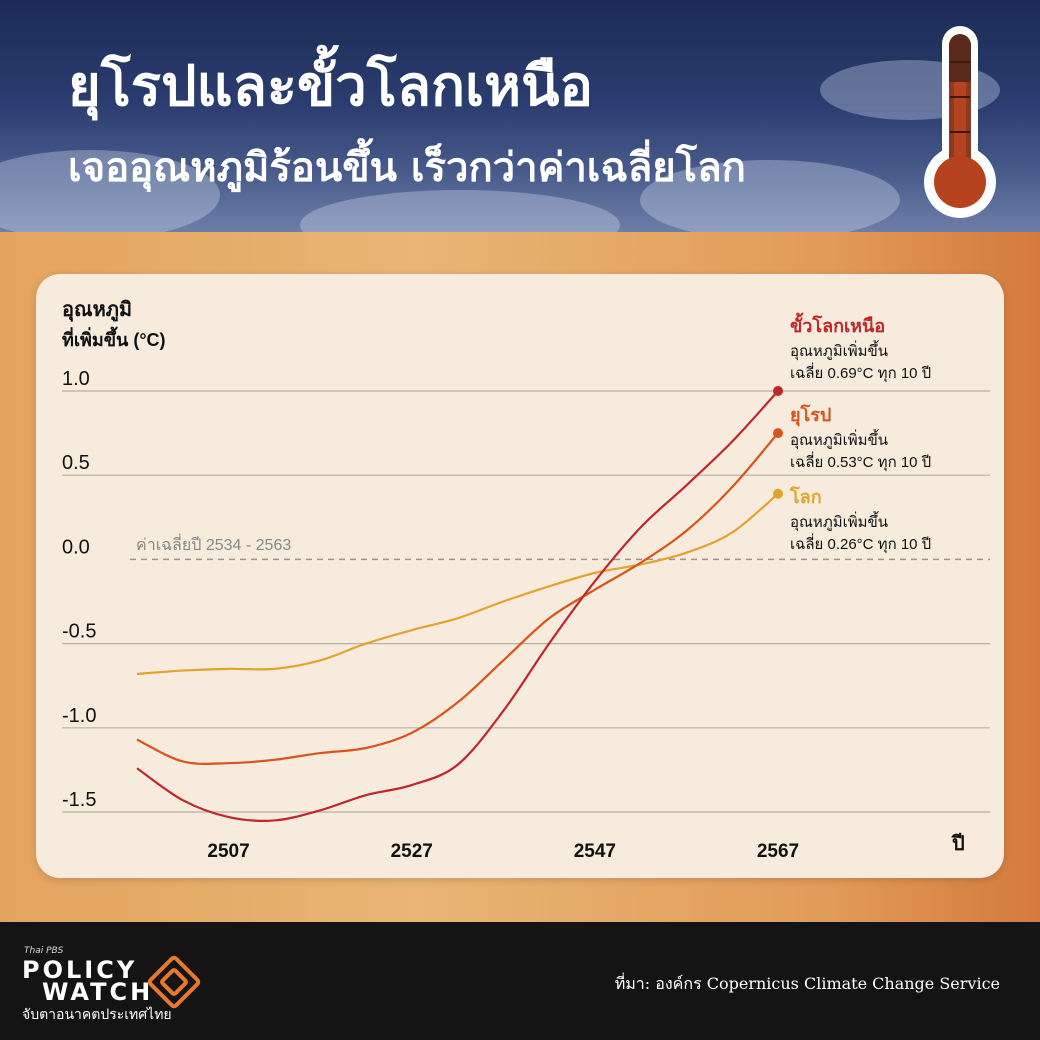  I want to click on title-line-1: ยุโรปและขั้วโลกเหนือ, so click(330, 86).